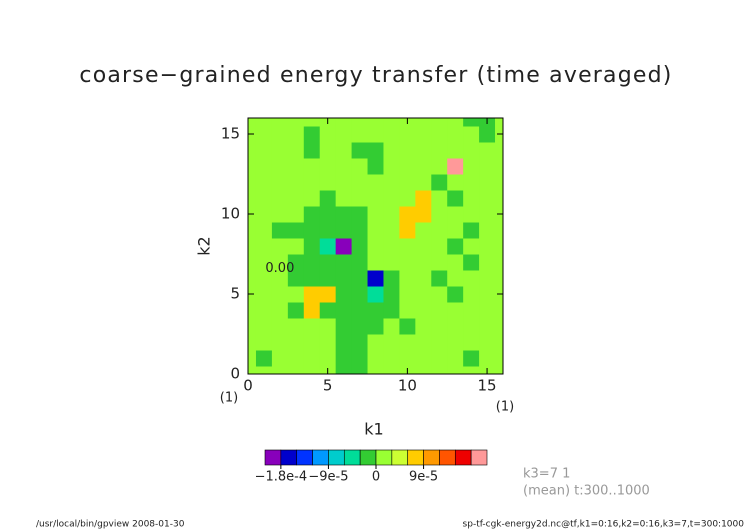 This screenshot has width=752, height=532. Describe the element at coordinates (229, 398) in the screenshot. I see `y-note: (1)` at that location.